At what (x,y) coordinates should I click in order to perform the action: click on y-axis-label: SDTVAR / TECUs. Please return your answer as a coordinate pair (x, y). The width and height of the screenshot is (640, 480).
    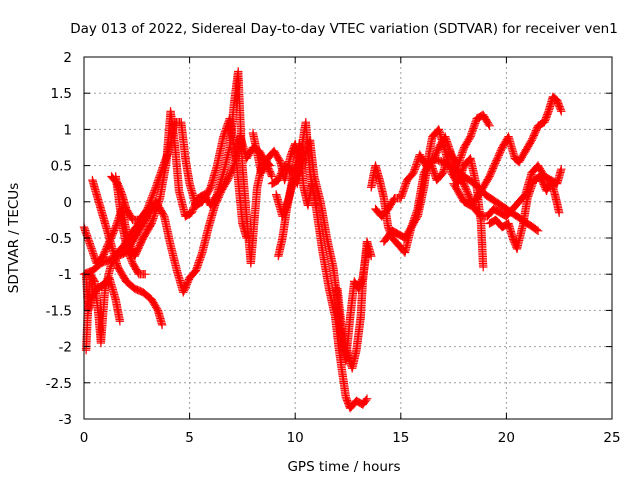
    Looking at the image, I should click on (14, 238).